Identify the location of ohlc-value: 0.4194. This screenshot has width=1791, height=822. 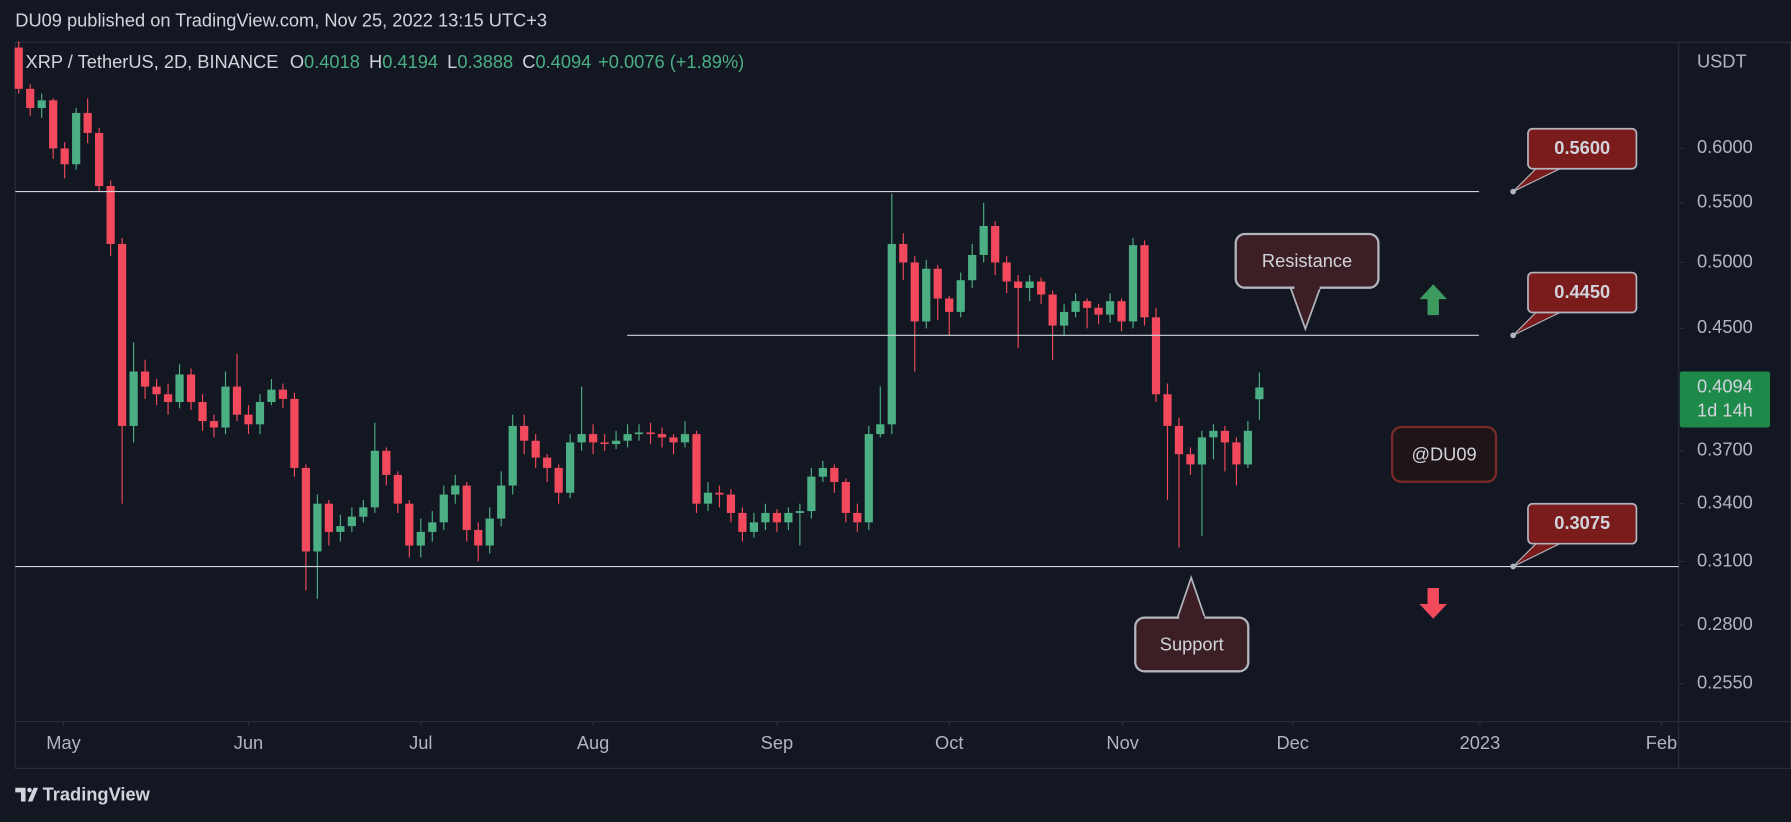
(410, 61).